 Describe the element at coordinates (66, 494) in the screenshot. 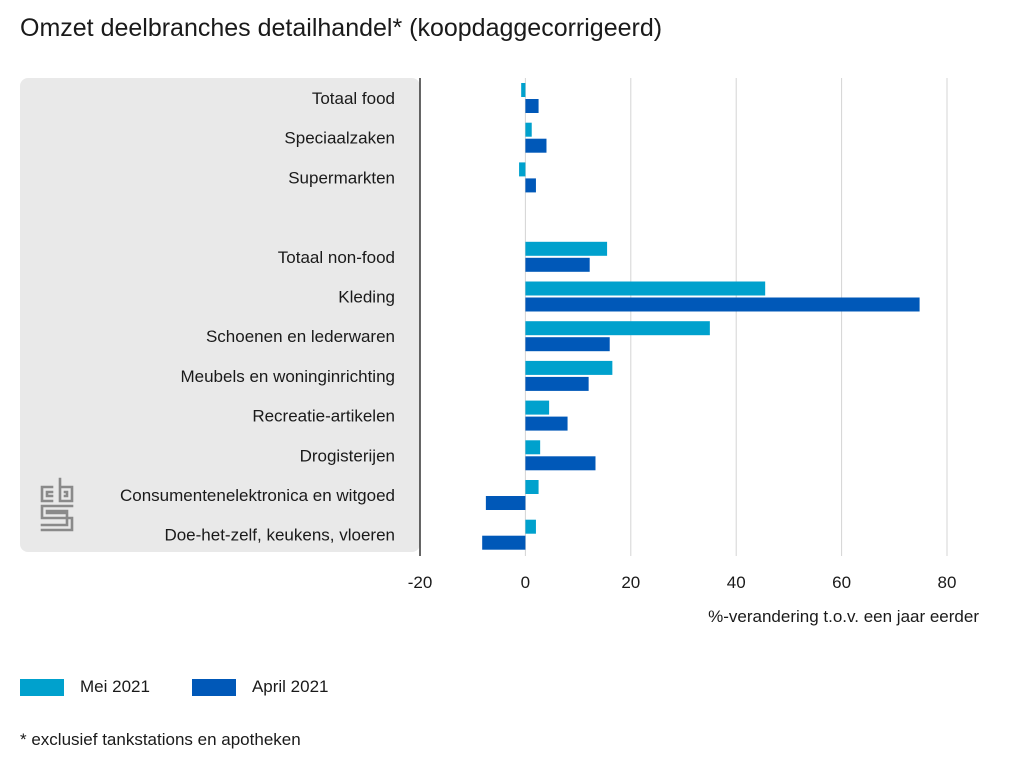

I see `cbs-logo-b-inner-stroke` at that location.